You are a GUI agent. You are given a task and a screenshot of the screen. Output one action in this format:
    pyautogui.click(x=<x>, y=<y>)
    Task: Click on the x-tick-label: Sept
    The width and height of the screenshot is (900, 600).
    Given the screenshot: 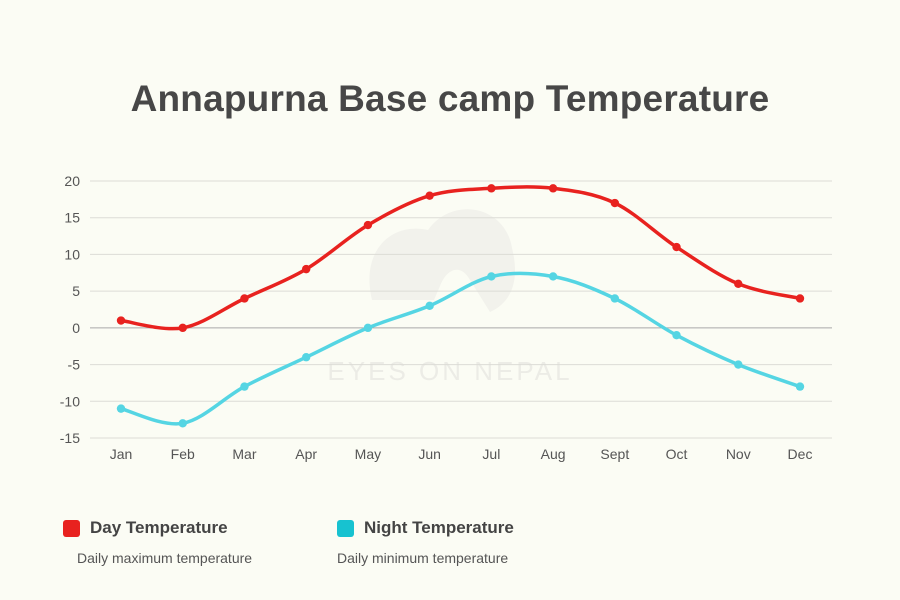 What is the action you would take?
    pyautogui.click(x=614, y=454)
    